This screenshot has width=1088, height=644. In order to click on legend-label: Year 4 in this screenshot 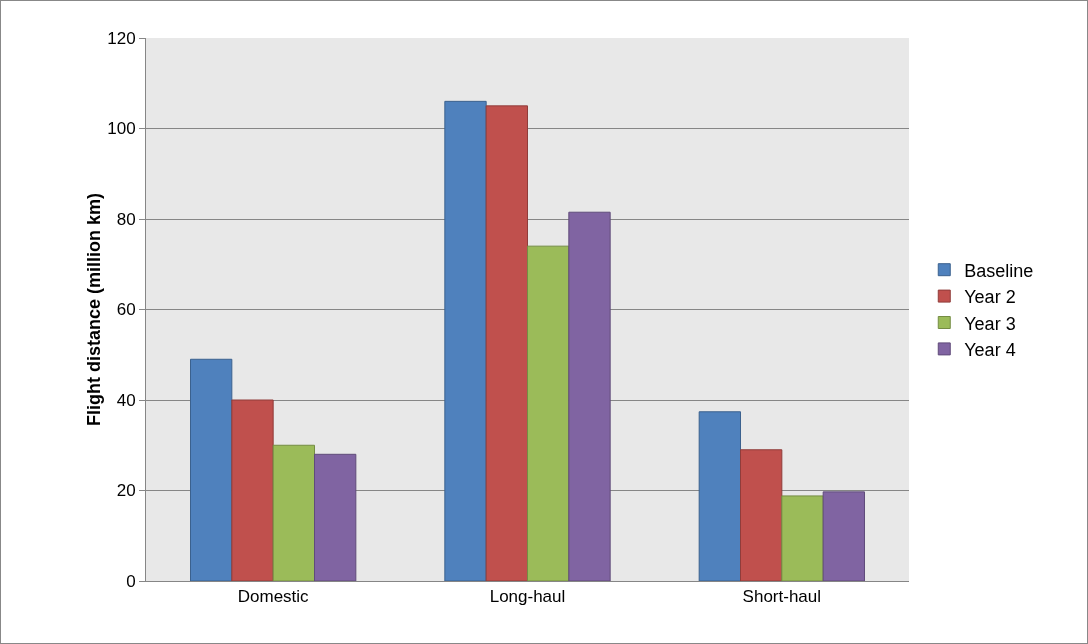, I will do `click(990, 349)`.